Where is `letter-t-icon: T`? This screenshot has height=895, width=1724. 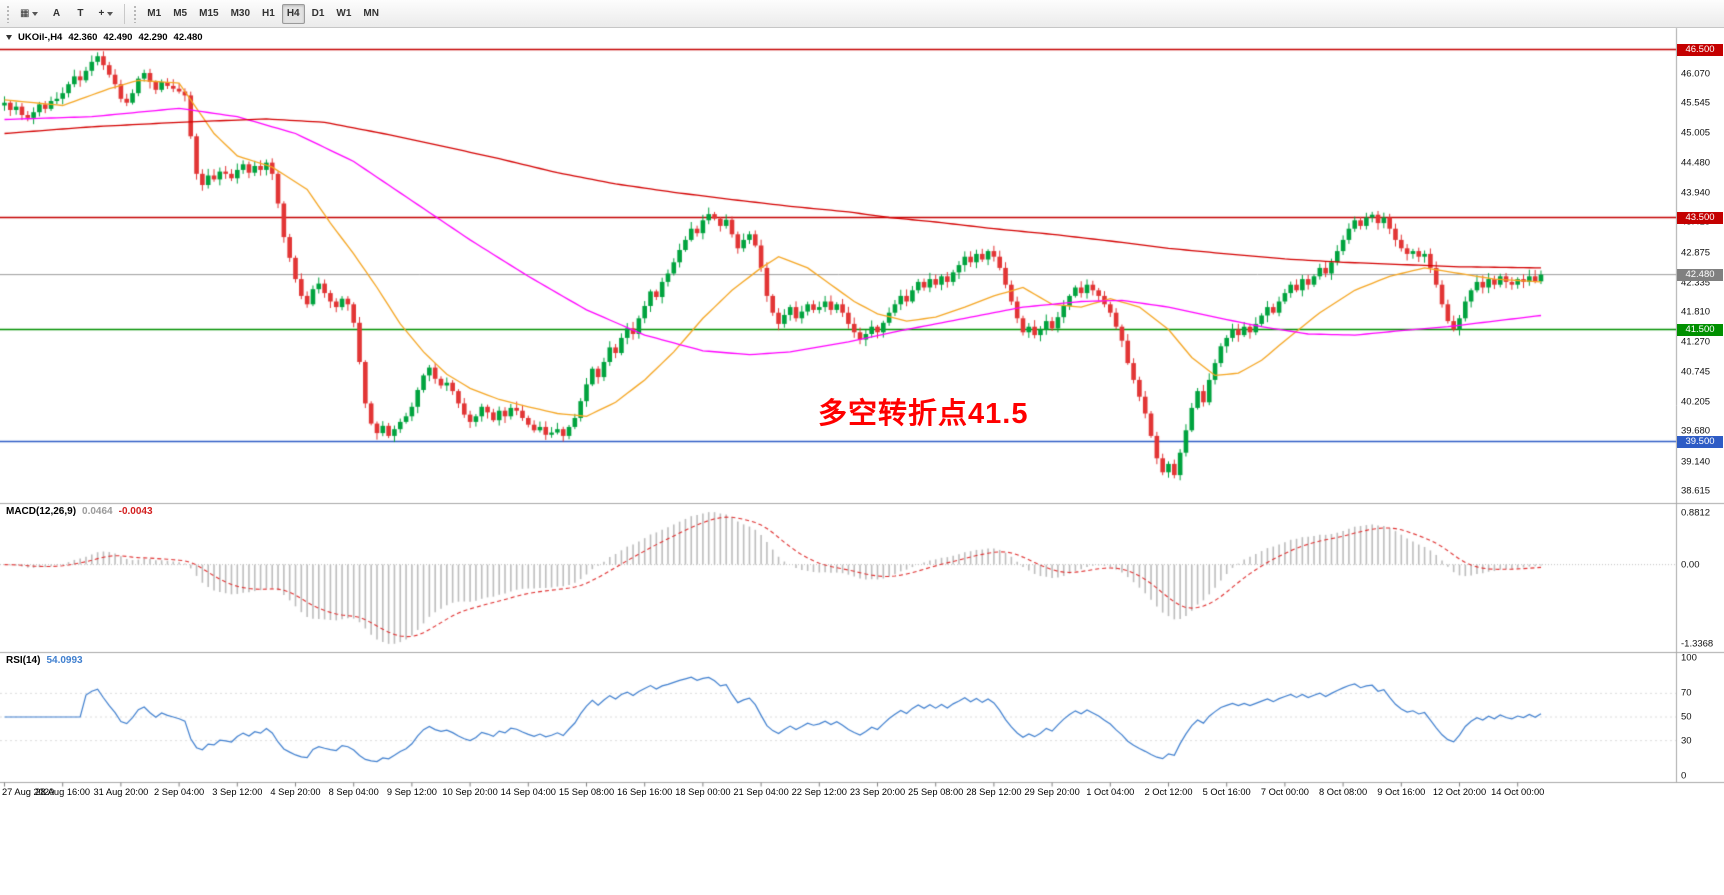 letter-t-icon: T is located at coordinates (80, 13).